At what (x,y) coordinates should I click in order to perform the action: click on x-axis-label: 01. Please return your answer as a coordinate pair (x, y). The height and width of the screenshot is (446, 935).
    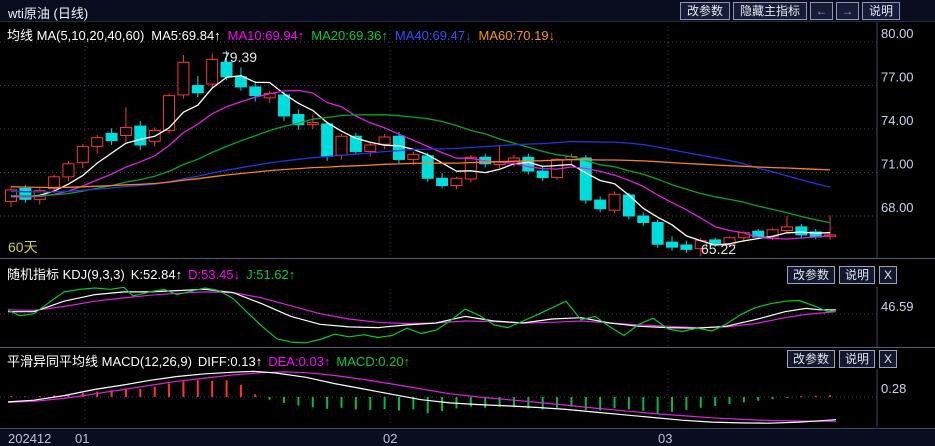
    Looking at the image, I should click on (82, 438).